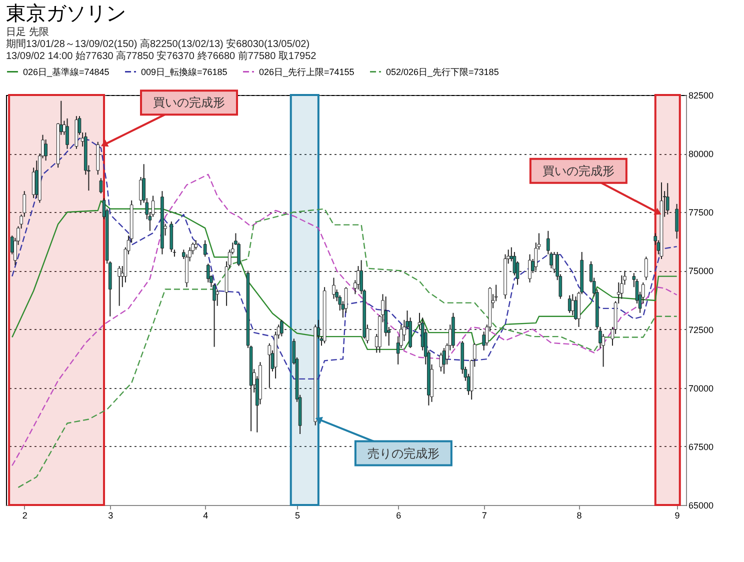 The width and height of the screenshot is (744, 562). What do you see at coordinates (25, 515) in the screenshot?
I see `x-tick-label: 2` at bounding box center [25, 515].